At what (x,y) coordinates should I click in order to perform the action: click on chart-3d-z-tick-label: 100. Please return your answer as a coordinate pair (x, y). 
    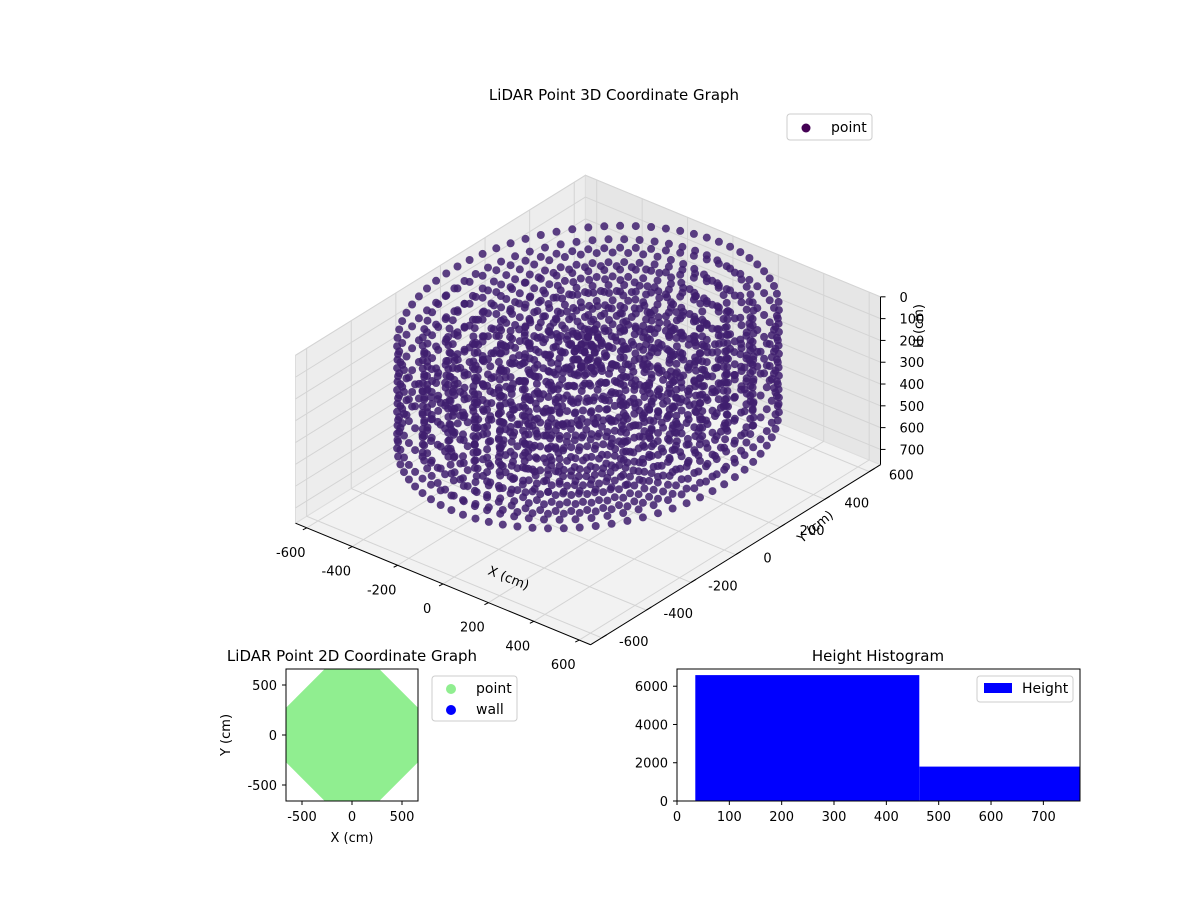
    Looking at the image, I should click on (912, 320).